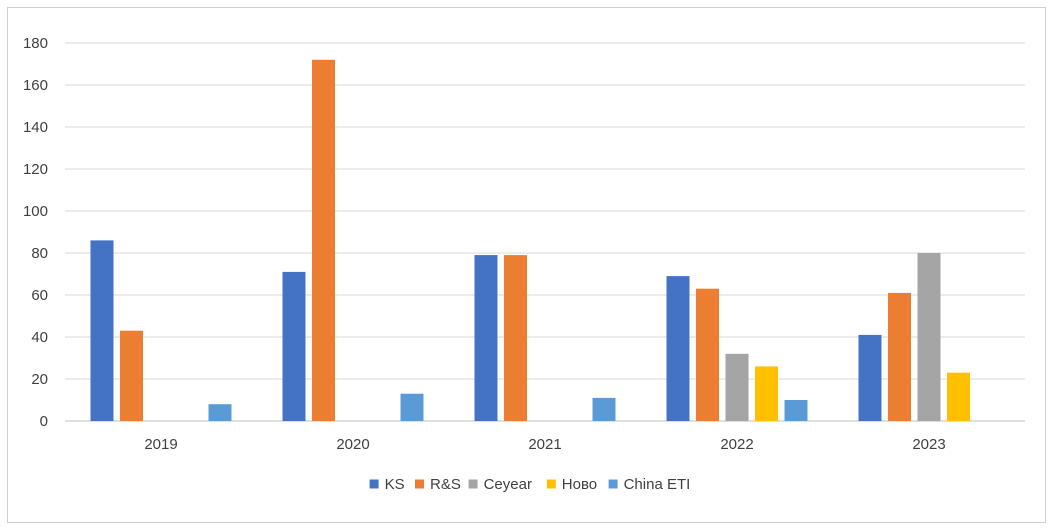 Image resolution: width=1055 pixels, height=532 pixels. What do you see at coordinates (39, 253) in the screenshot?
I see `y-tick-label: 80` at bounding box center [39, 253].